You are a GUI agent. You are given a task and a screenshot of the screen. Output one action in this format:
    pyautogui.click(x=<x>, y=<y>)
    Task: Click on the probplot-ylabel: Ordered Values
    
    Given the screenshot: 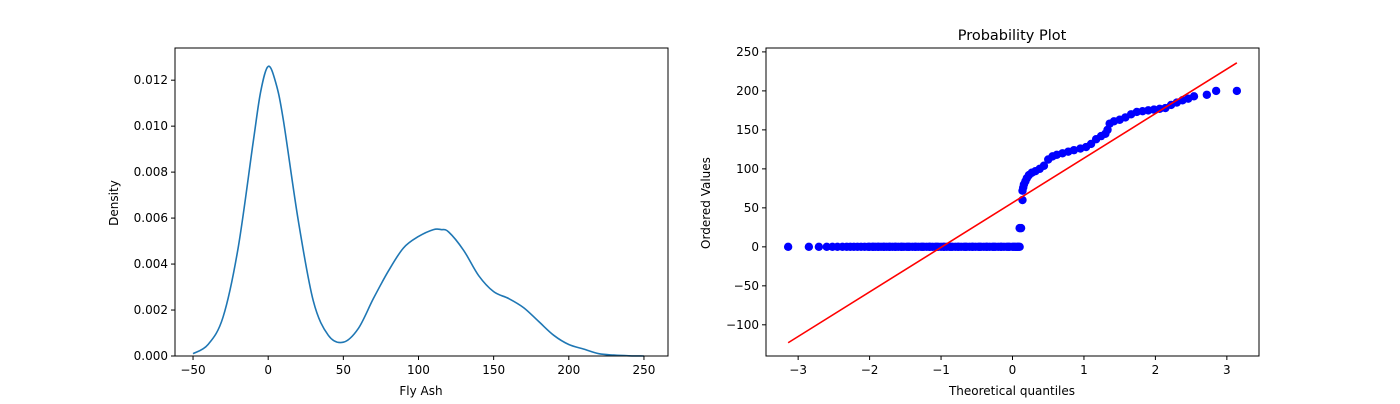 What is the action you would take?
    pyautogui.click(x=706, y=203)
    